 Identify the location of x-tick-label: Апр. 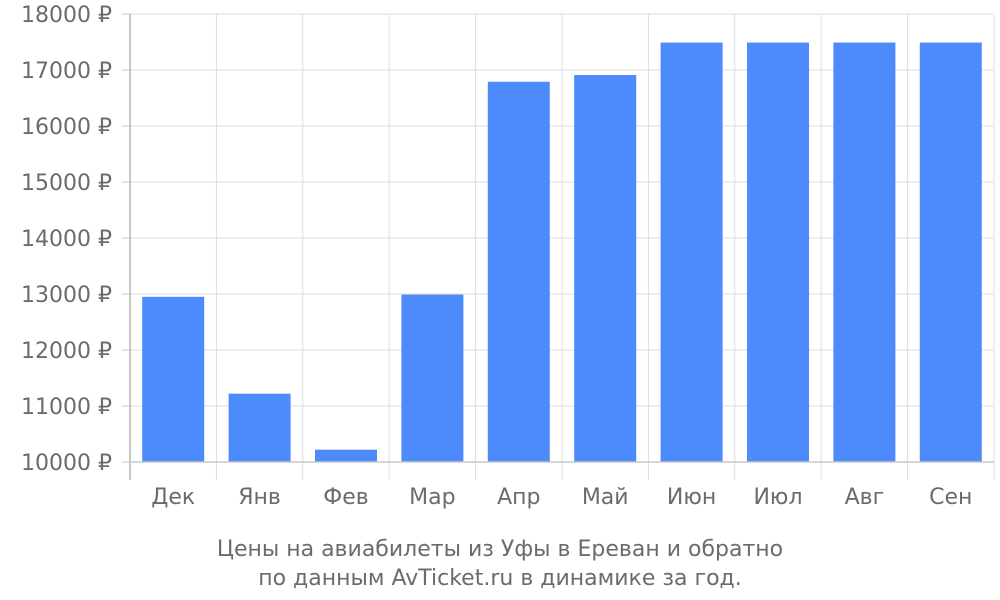
(518, 497).